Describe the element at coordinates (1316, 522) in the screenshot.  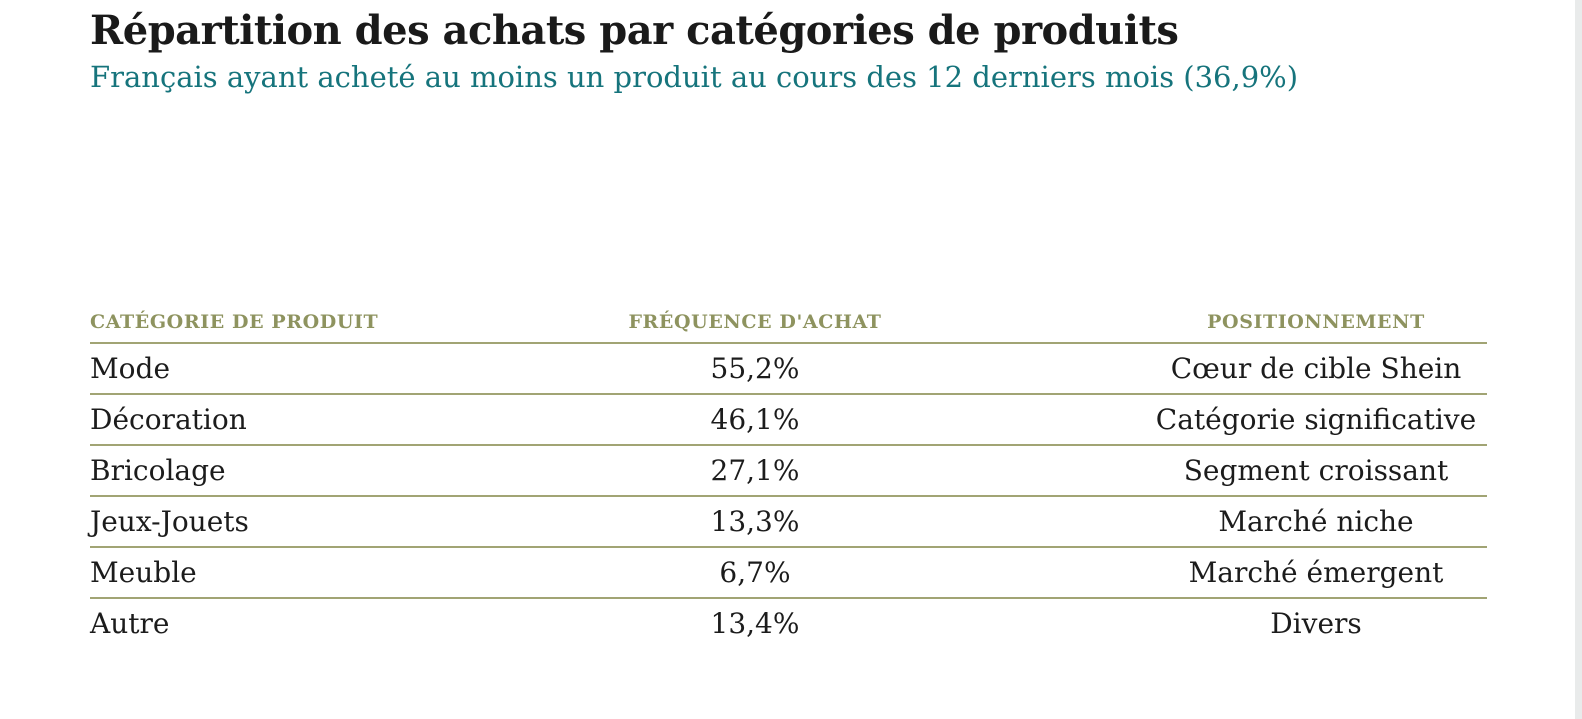
I see `cell-positioning: Marché niche` at that location.